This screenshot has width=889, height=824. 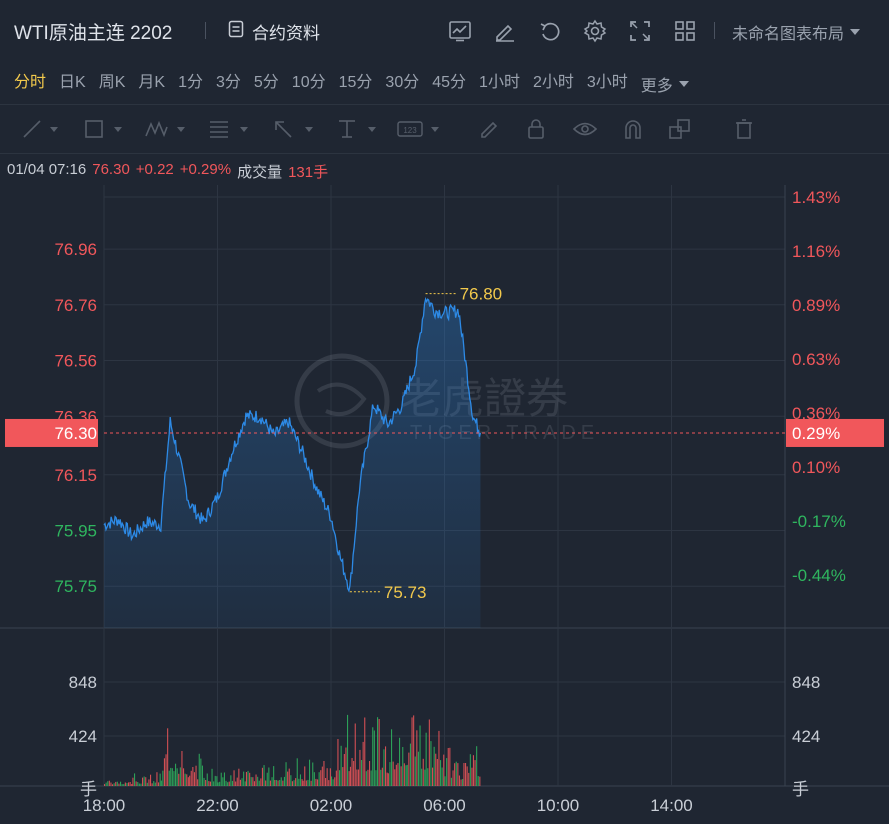 What do you see at coordinates (75, 586) in the screenshot?
I see `price-tick-label: 75.75` at bounding box center [75, 586].